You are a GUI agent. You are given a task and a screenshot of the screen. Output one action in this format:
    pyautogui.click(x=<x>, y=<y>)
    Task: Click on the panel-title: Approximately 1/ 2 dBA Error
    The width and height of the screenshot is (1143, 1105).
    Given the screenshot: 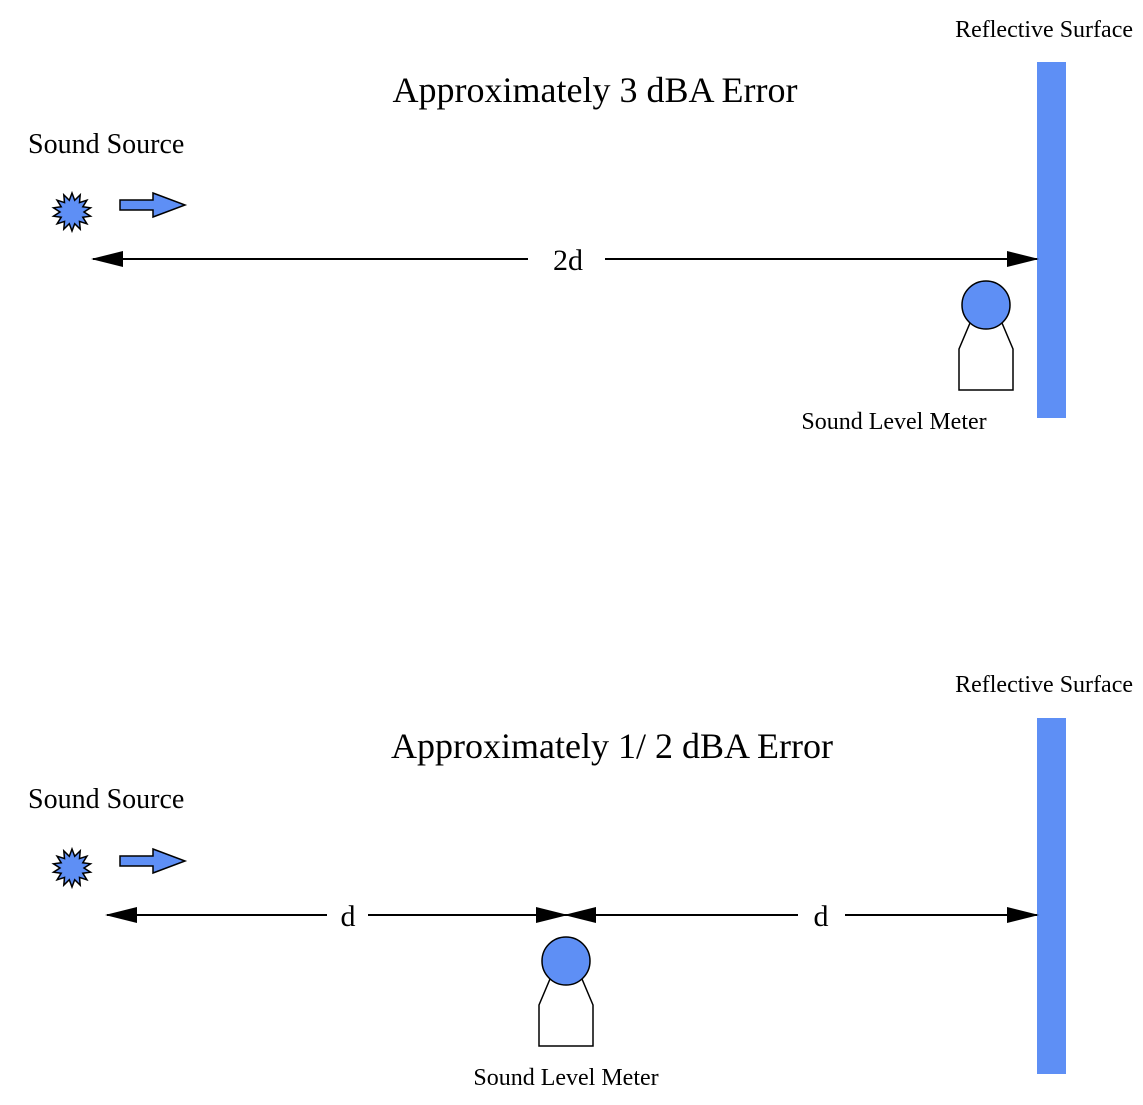 What is the action you would take?
    pyautogui.click(x=612, y=746)
    